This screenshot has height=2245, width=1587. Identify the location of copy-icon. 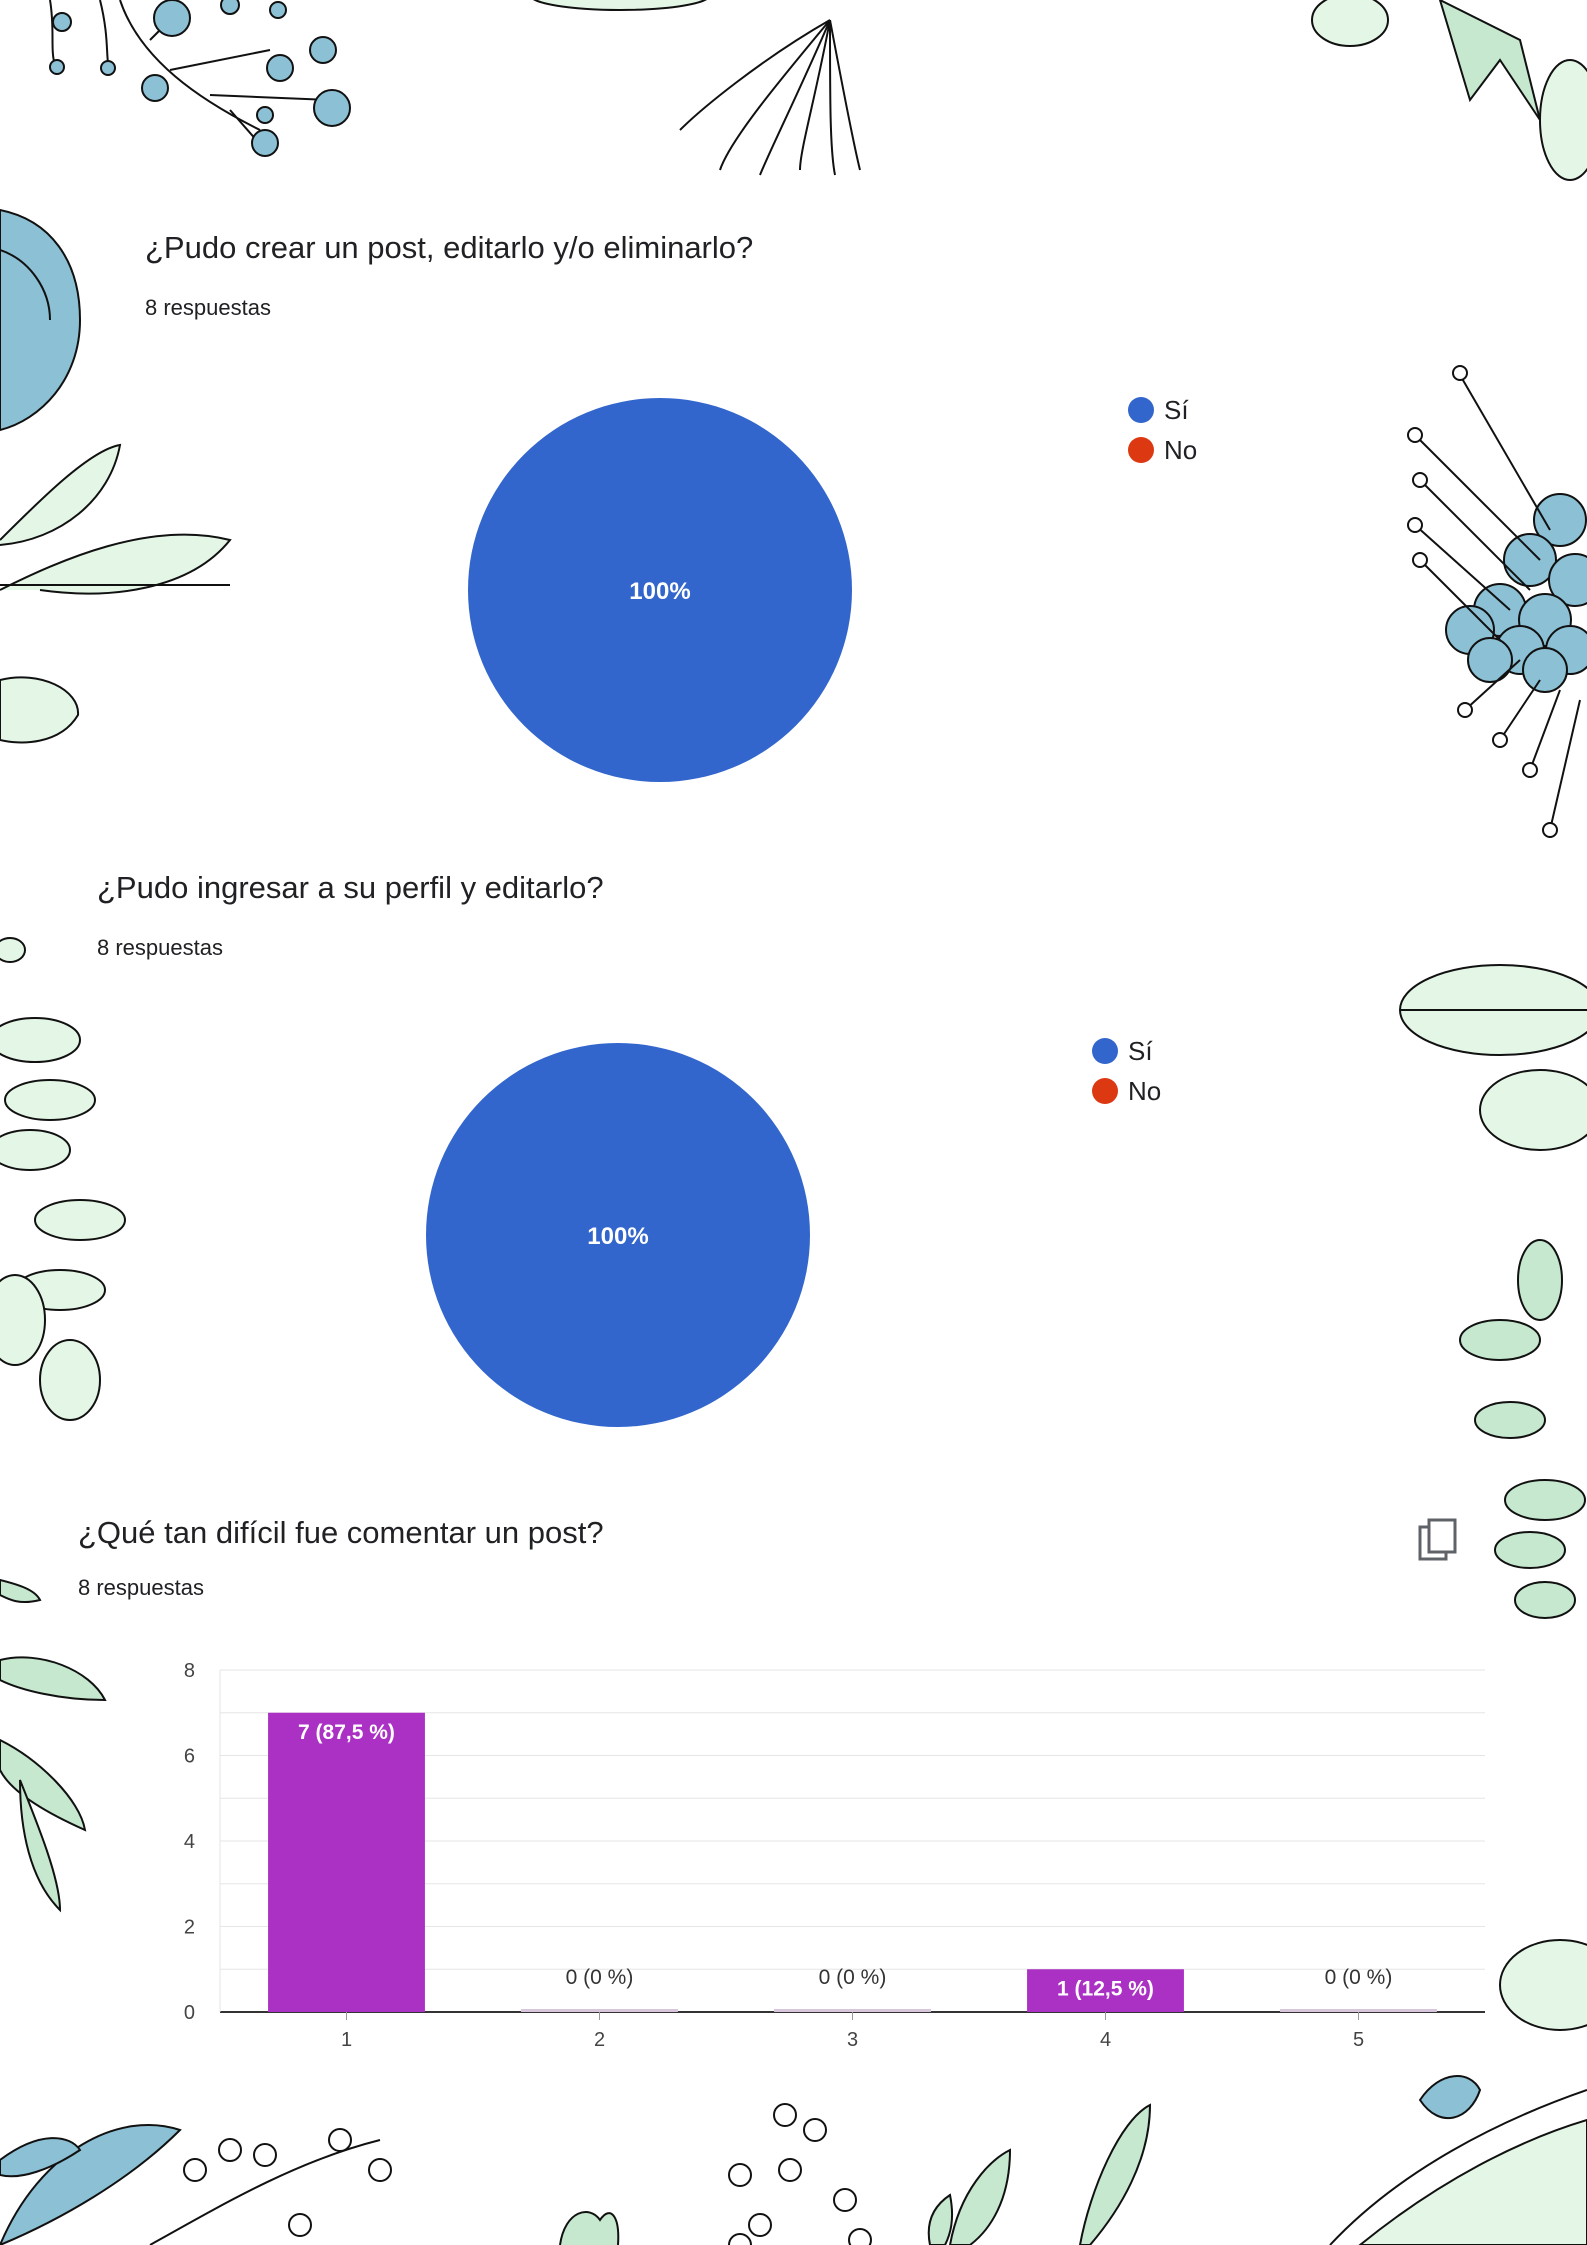
(1437, 1539).